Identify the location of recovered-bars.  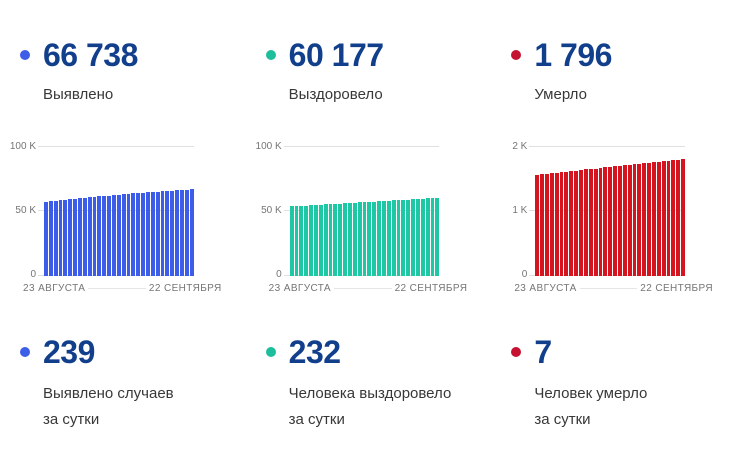
(364, 211).